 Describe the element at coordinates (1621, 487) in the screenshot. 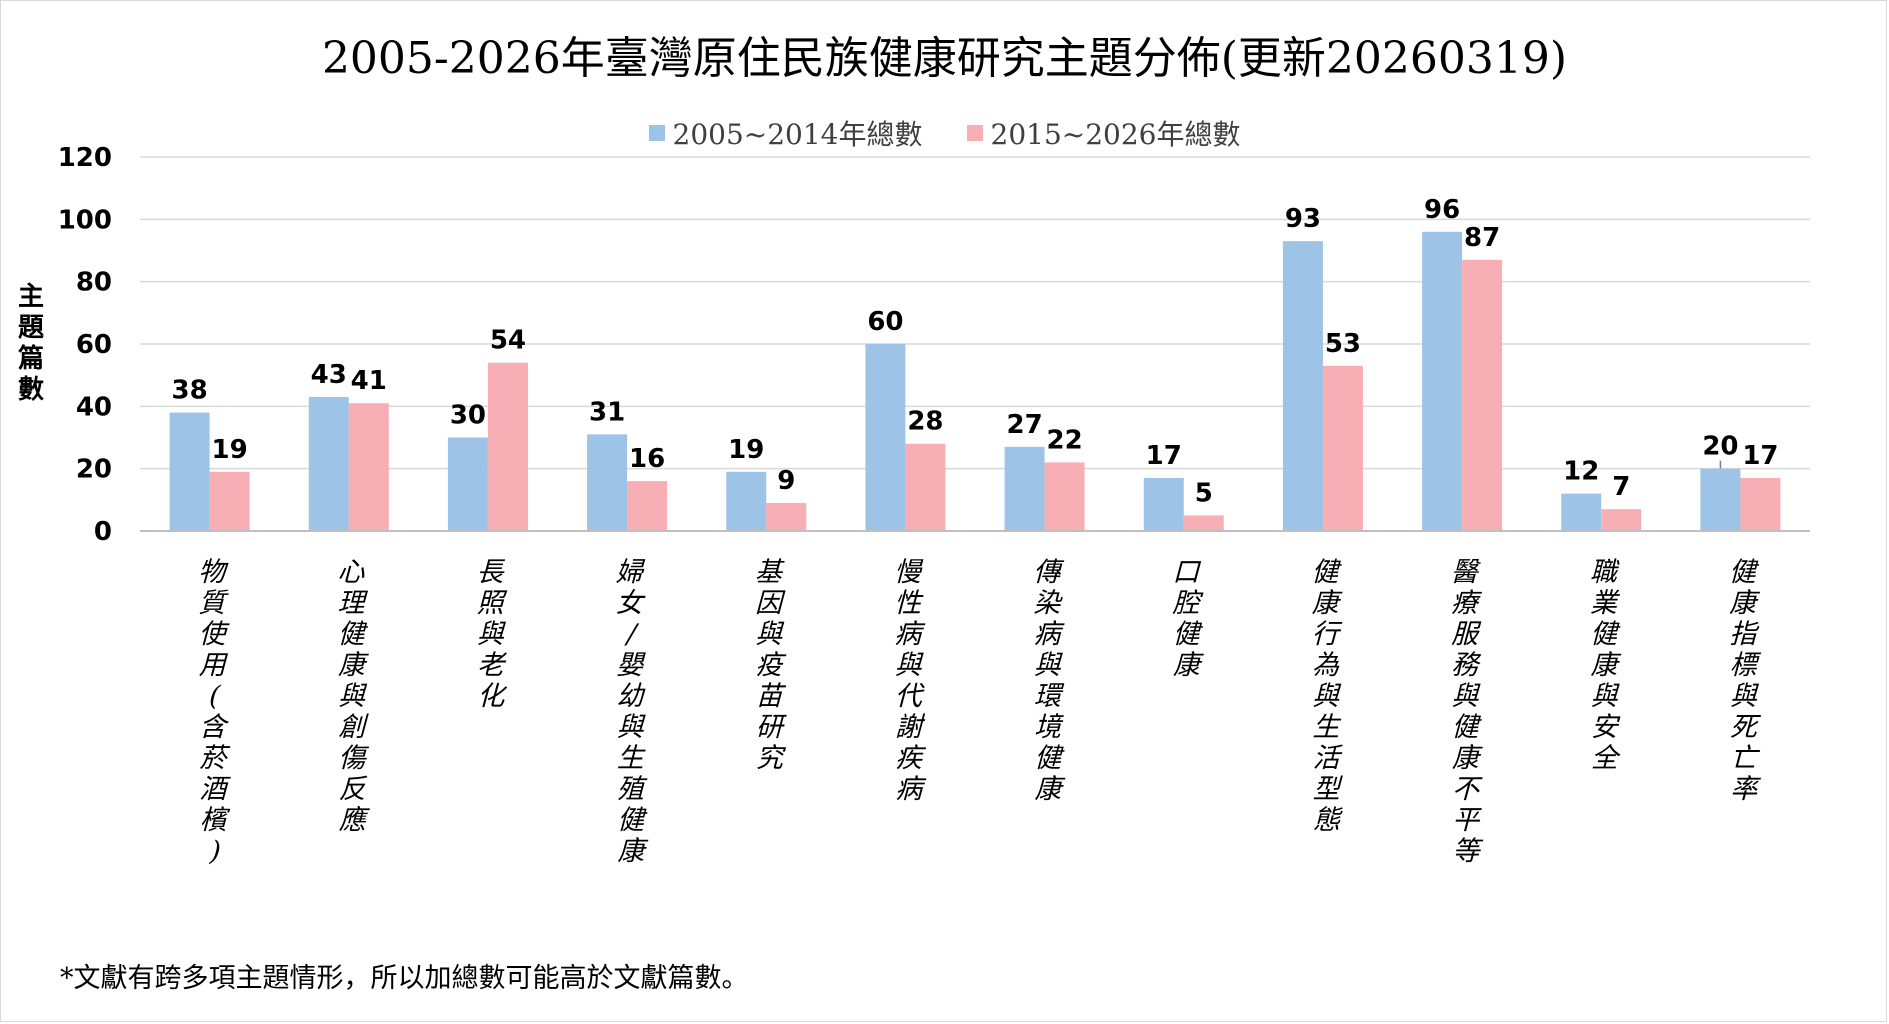

I see `data-label-series-2-11: 7` at that location.